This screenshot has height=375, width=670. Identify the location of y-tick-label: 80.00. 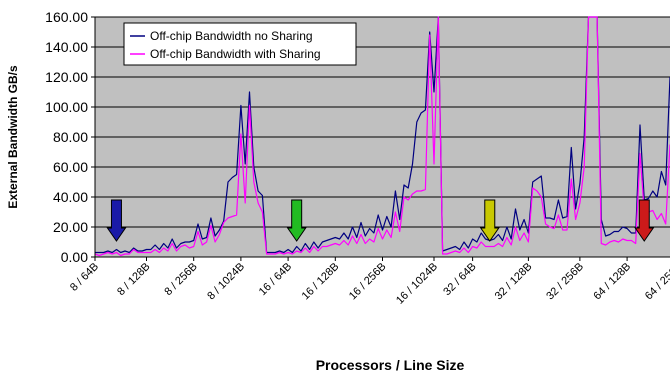
(70, 137).